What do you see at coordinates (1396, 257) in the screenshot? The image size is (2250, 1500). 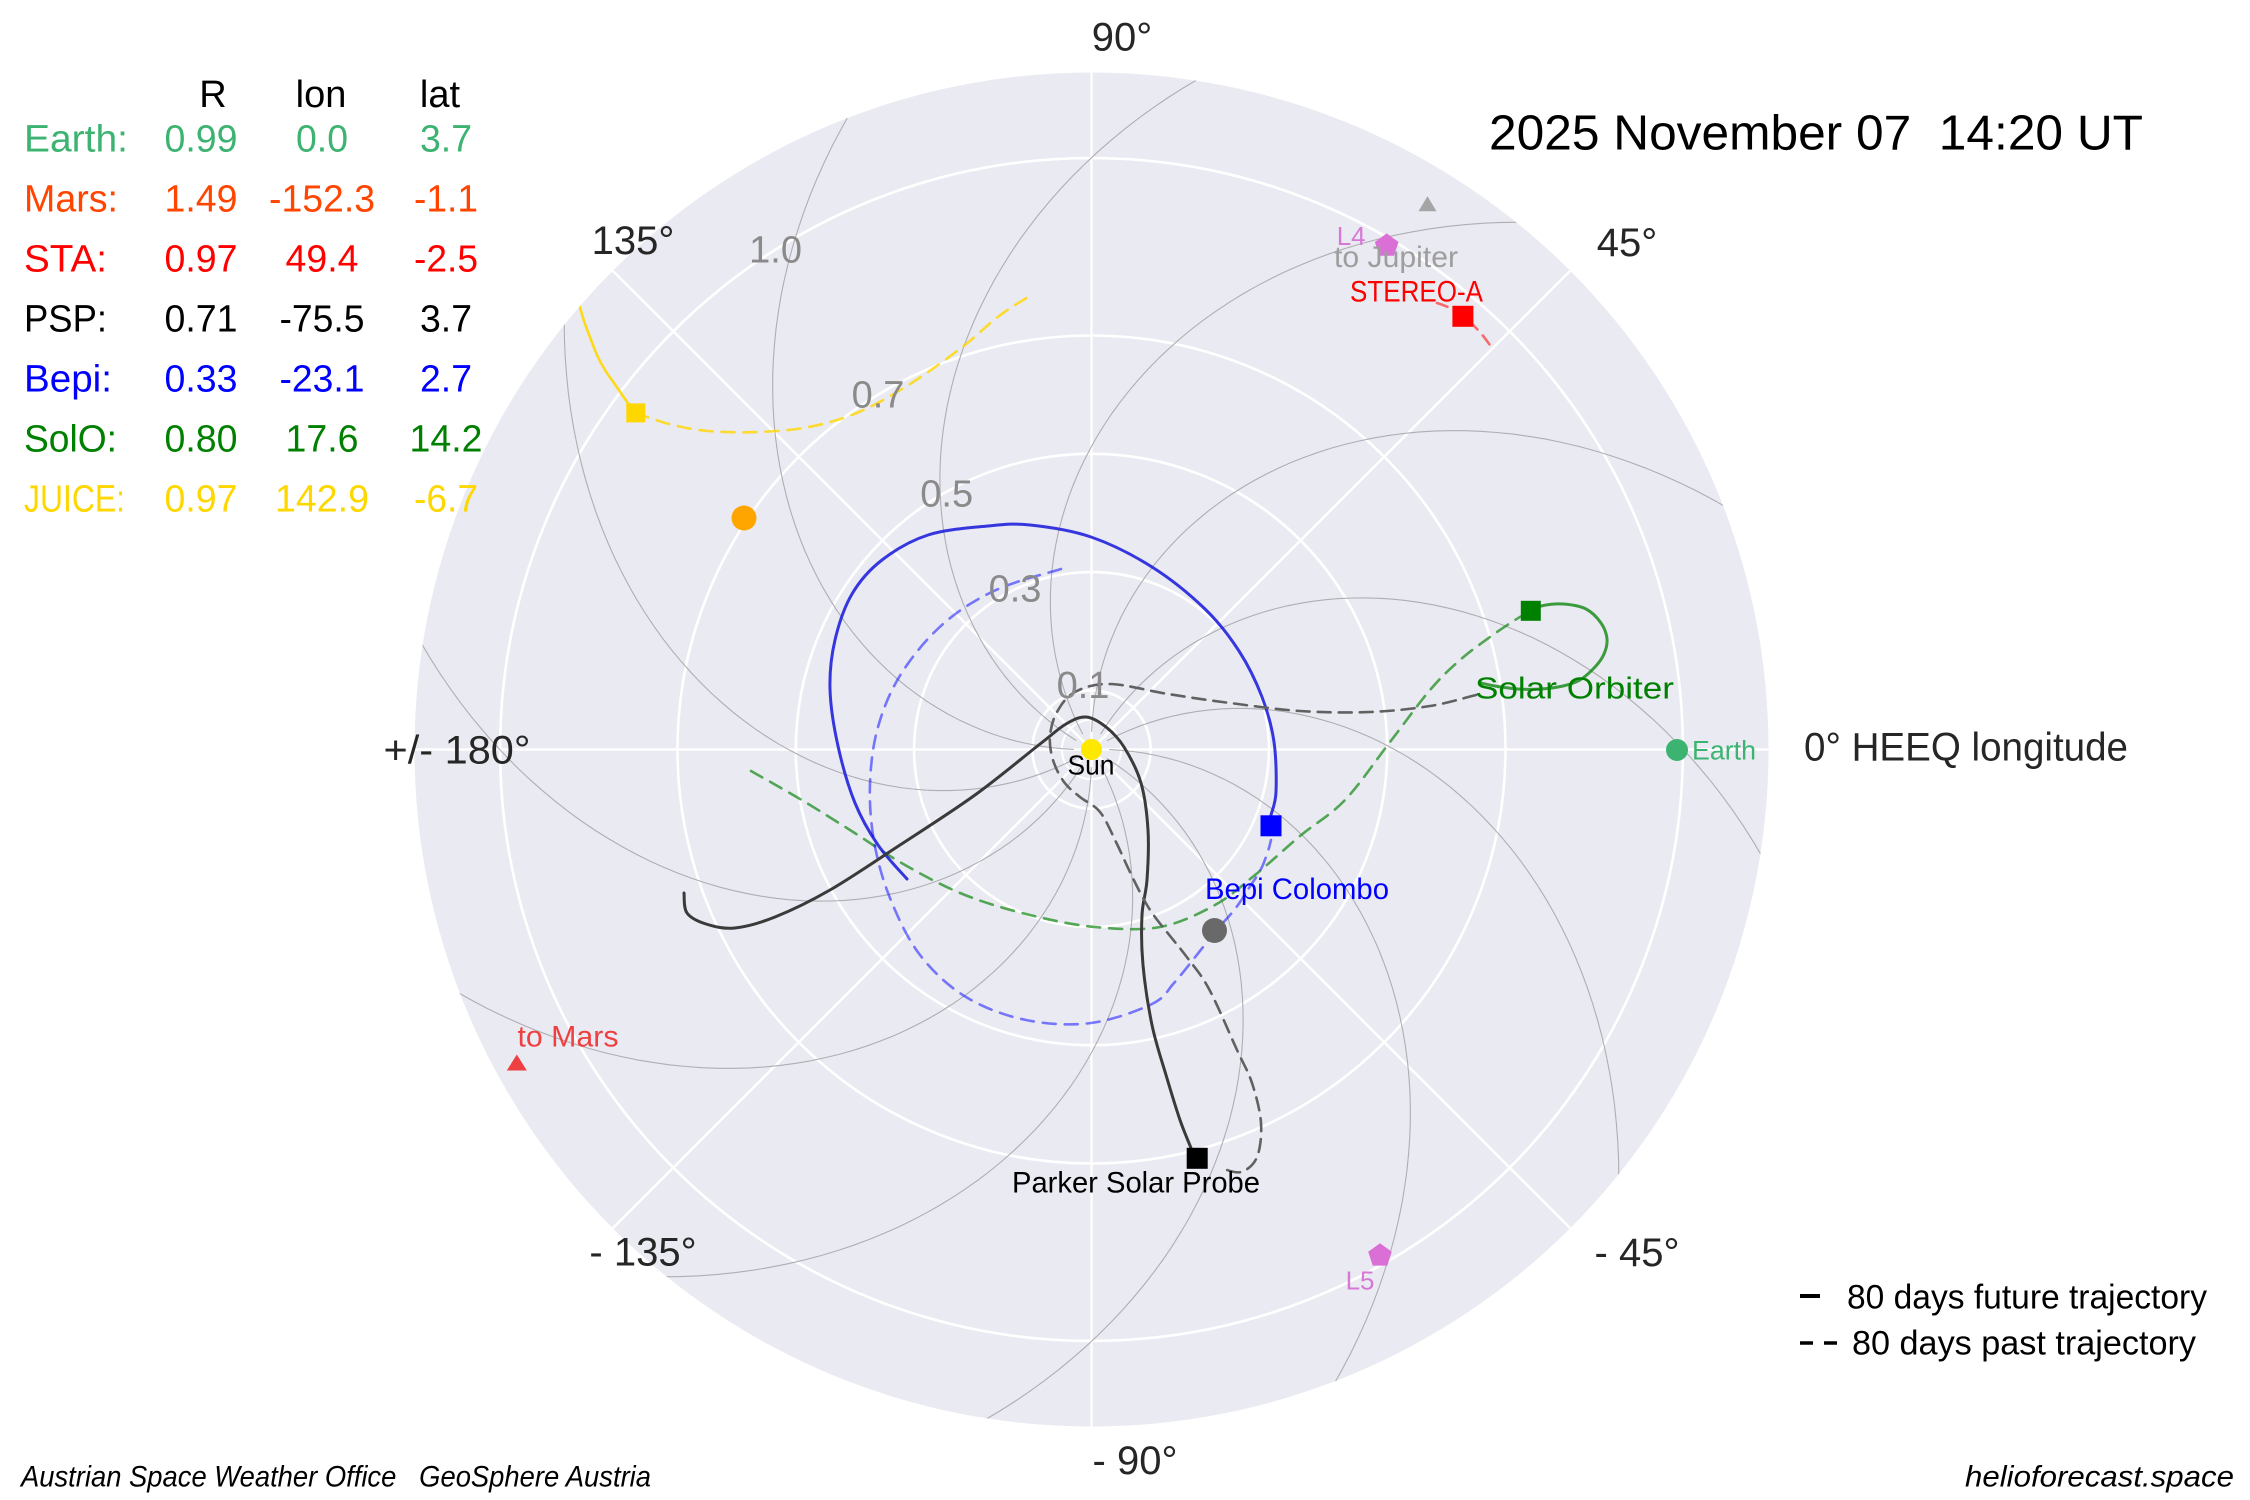 I see `svg-text: to Jupiter` at bounding box center [1396, 257].